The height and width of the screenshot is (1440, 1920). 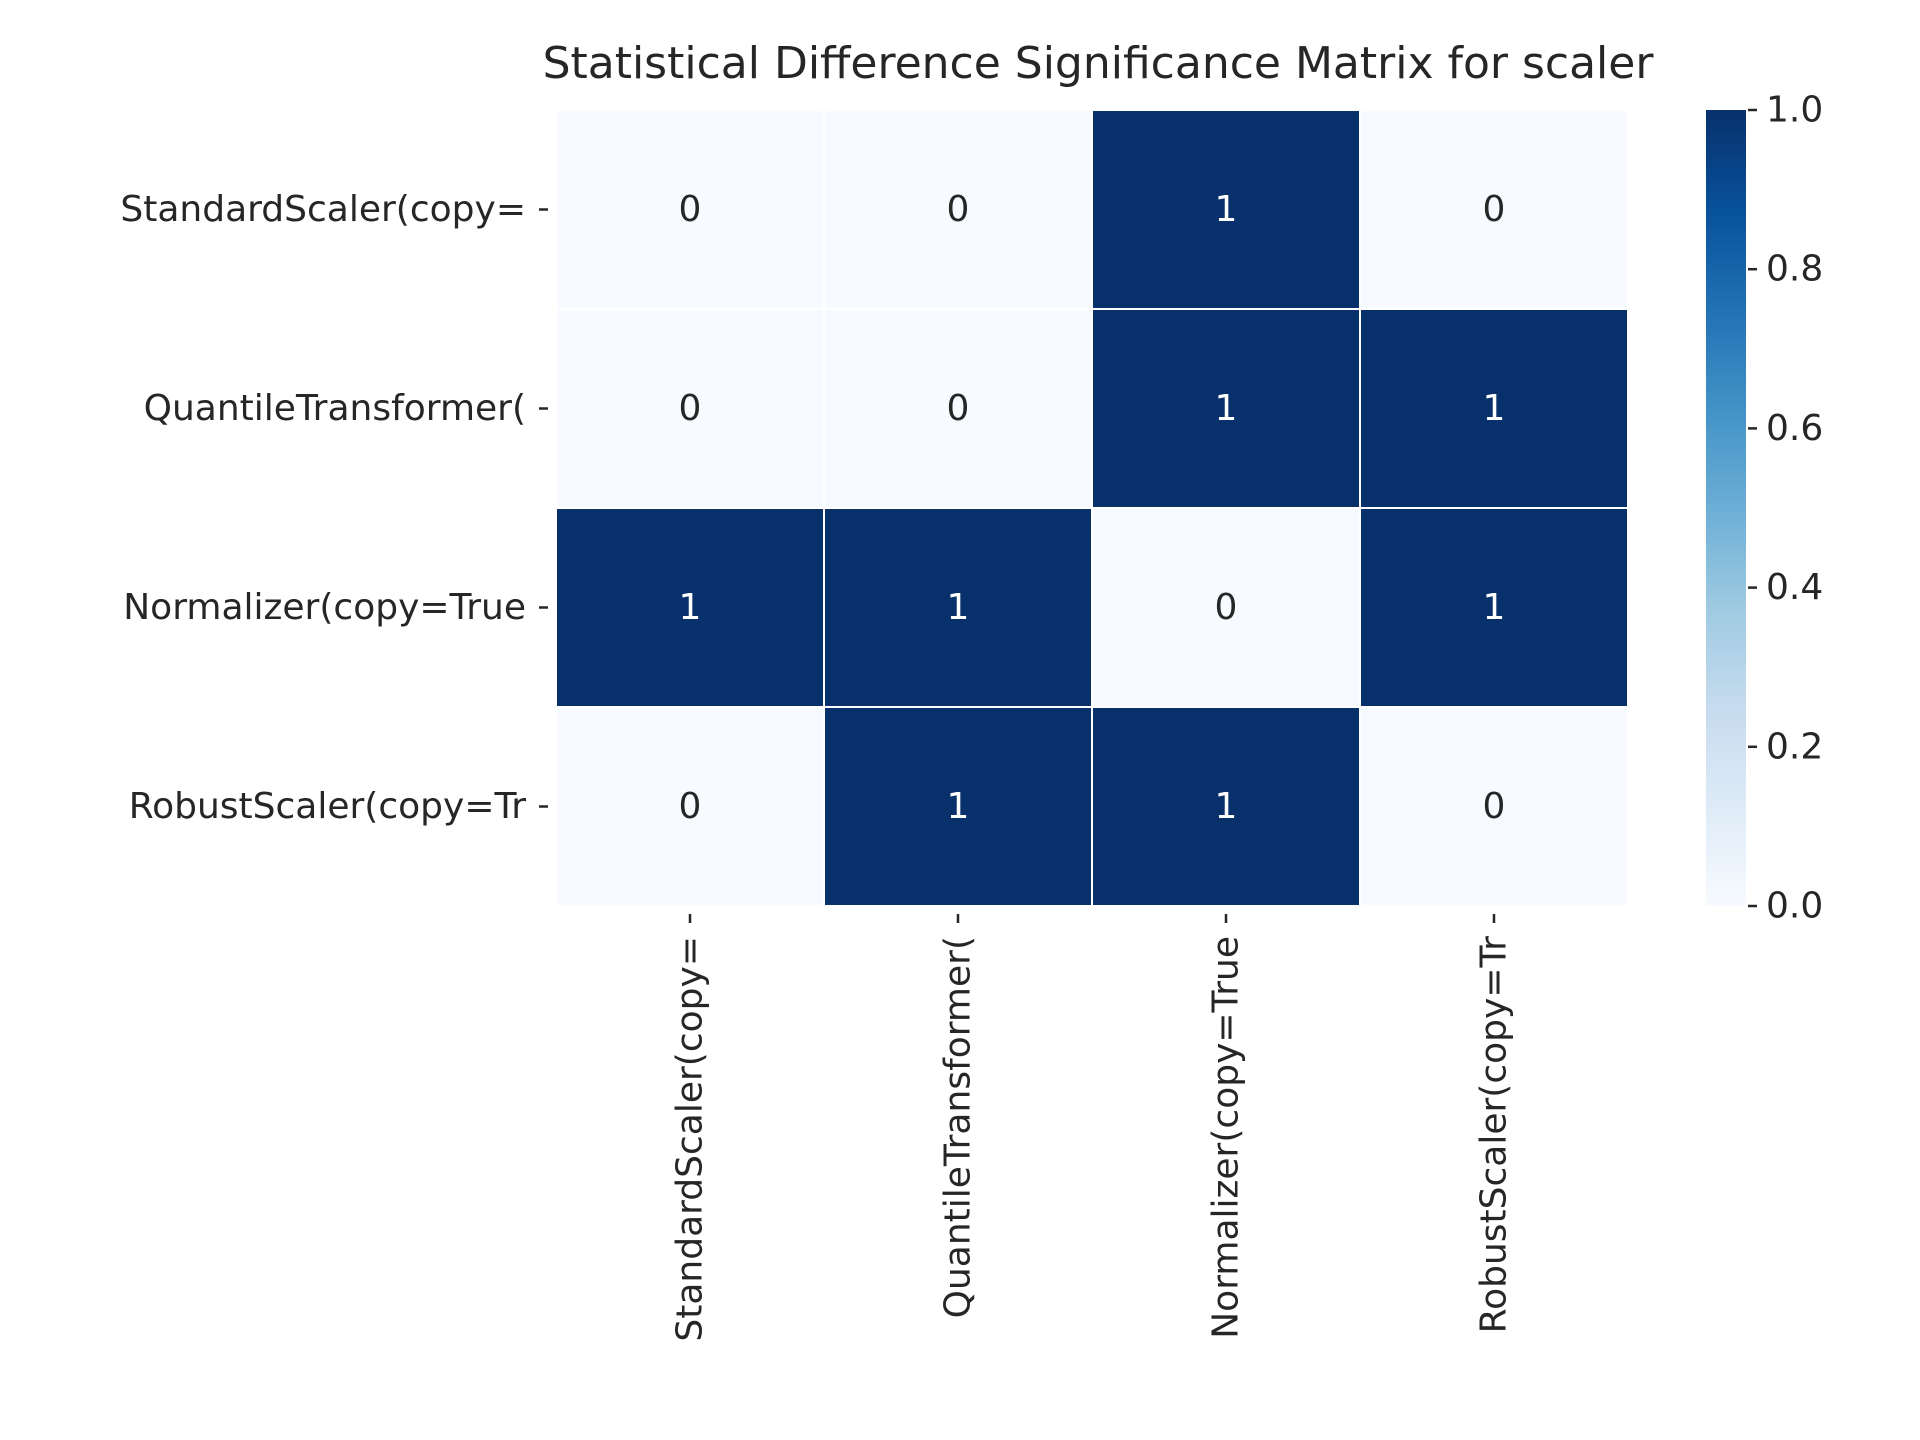 I want to click on cell-annotation-r2-c1: 1, so click(x=958, y=607).